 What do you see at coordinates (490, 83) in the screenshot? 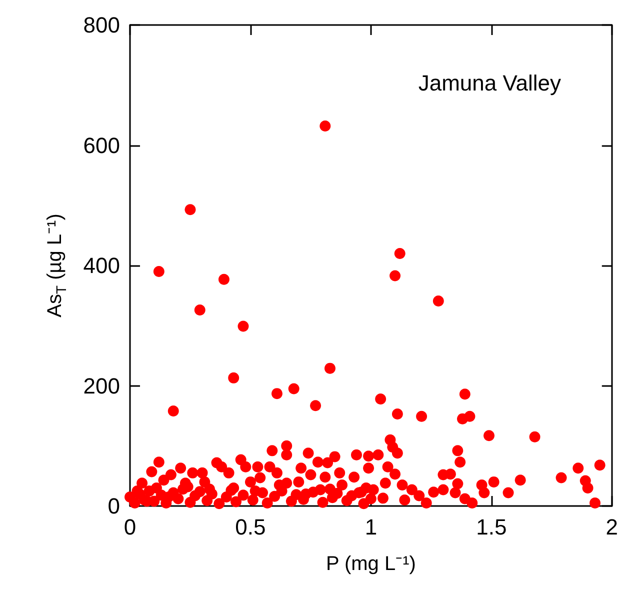
I see `annotation: Jamuna Valley` at bounding box center [490, 83].